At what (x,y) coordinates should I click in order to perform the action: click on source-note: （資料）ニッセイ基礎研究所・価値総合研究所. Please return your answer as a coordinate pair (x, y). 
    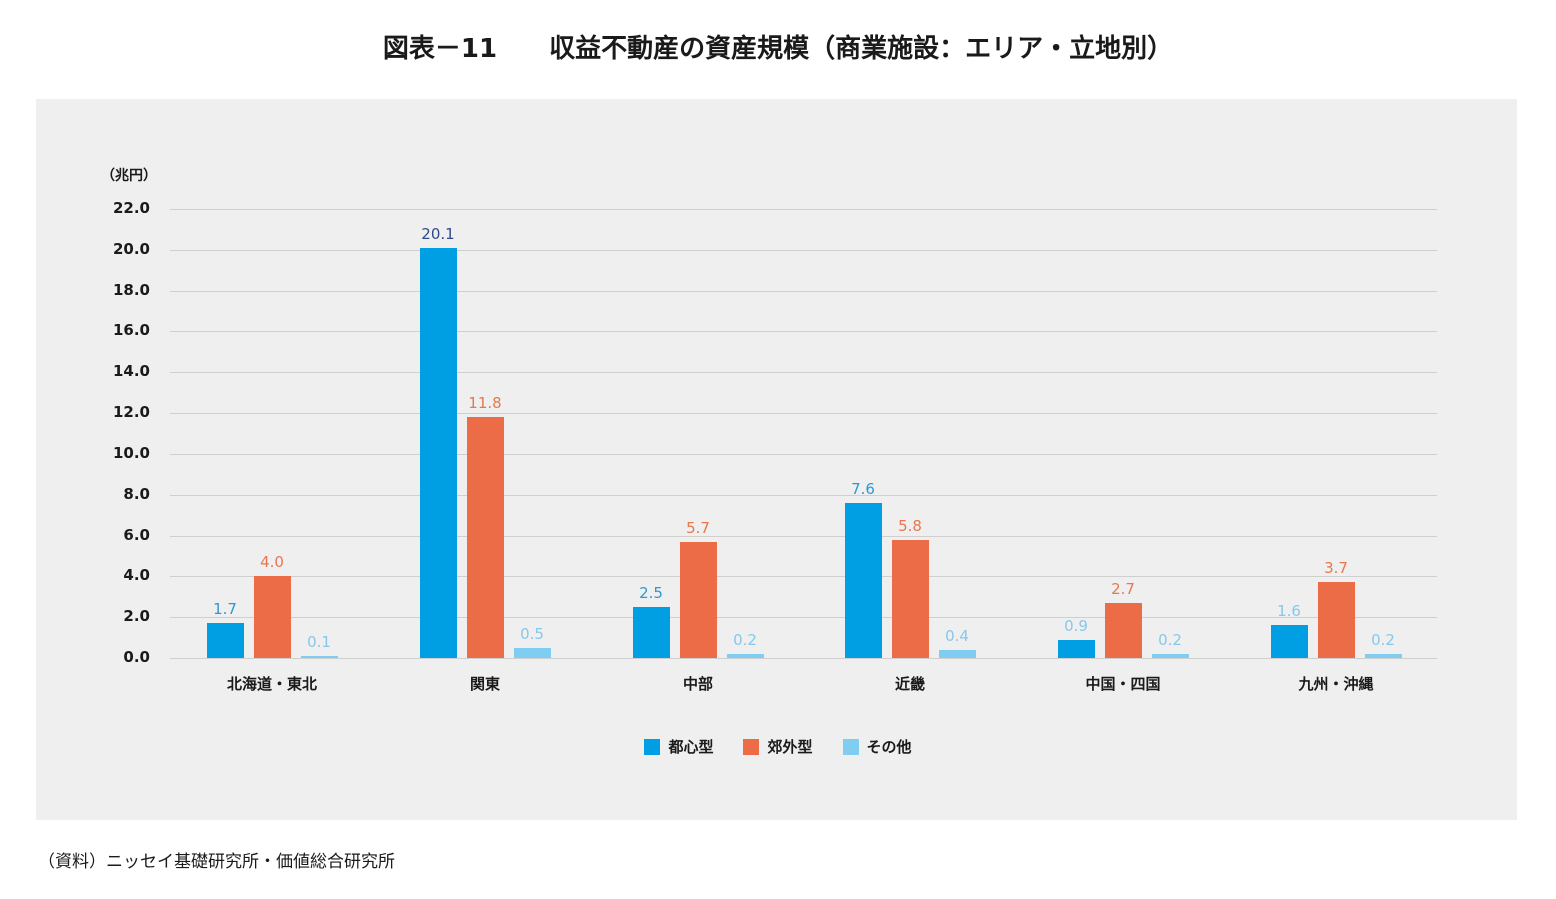
    Looking at the image, I should click on (216, 862).